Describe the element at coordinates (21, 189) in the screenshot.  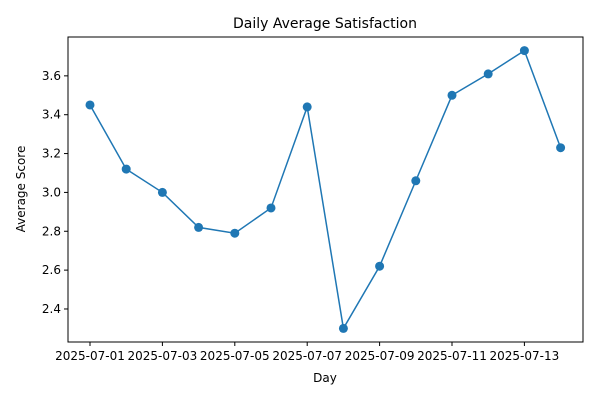
I see `y-axis-label: Average Score` at that location.